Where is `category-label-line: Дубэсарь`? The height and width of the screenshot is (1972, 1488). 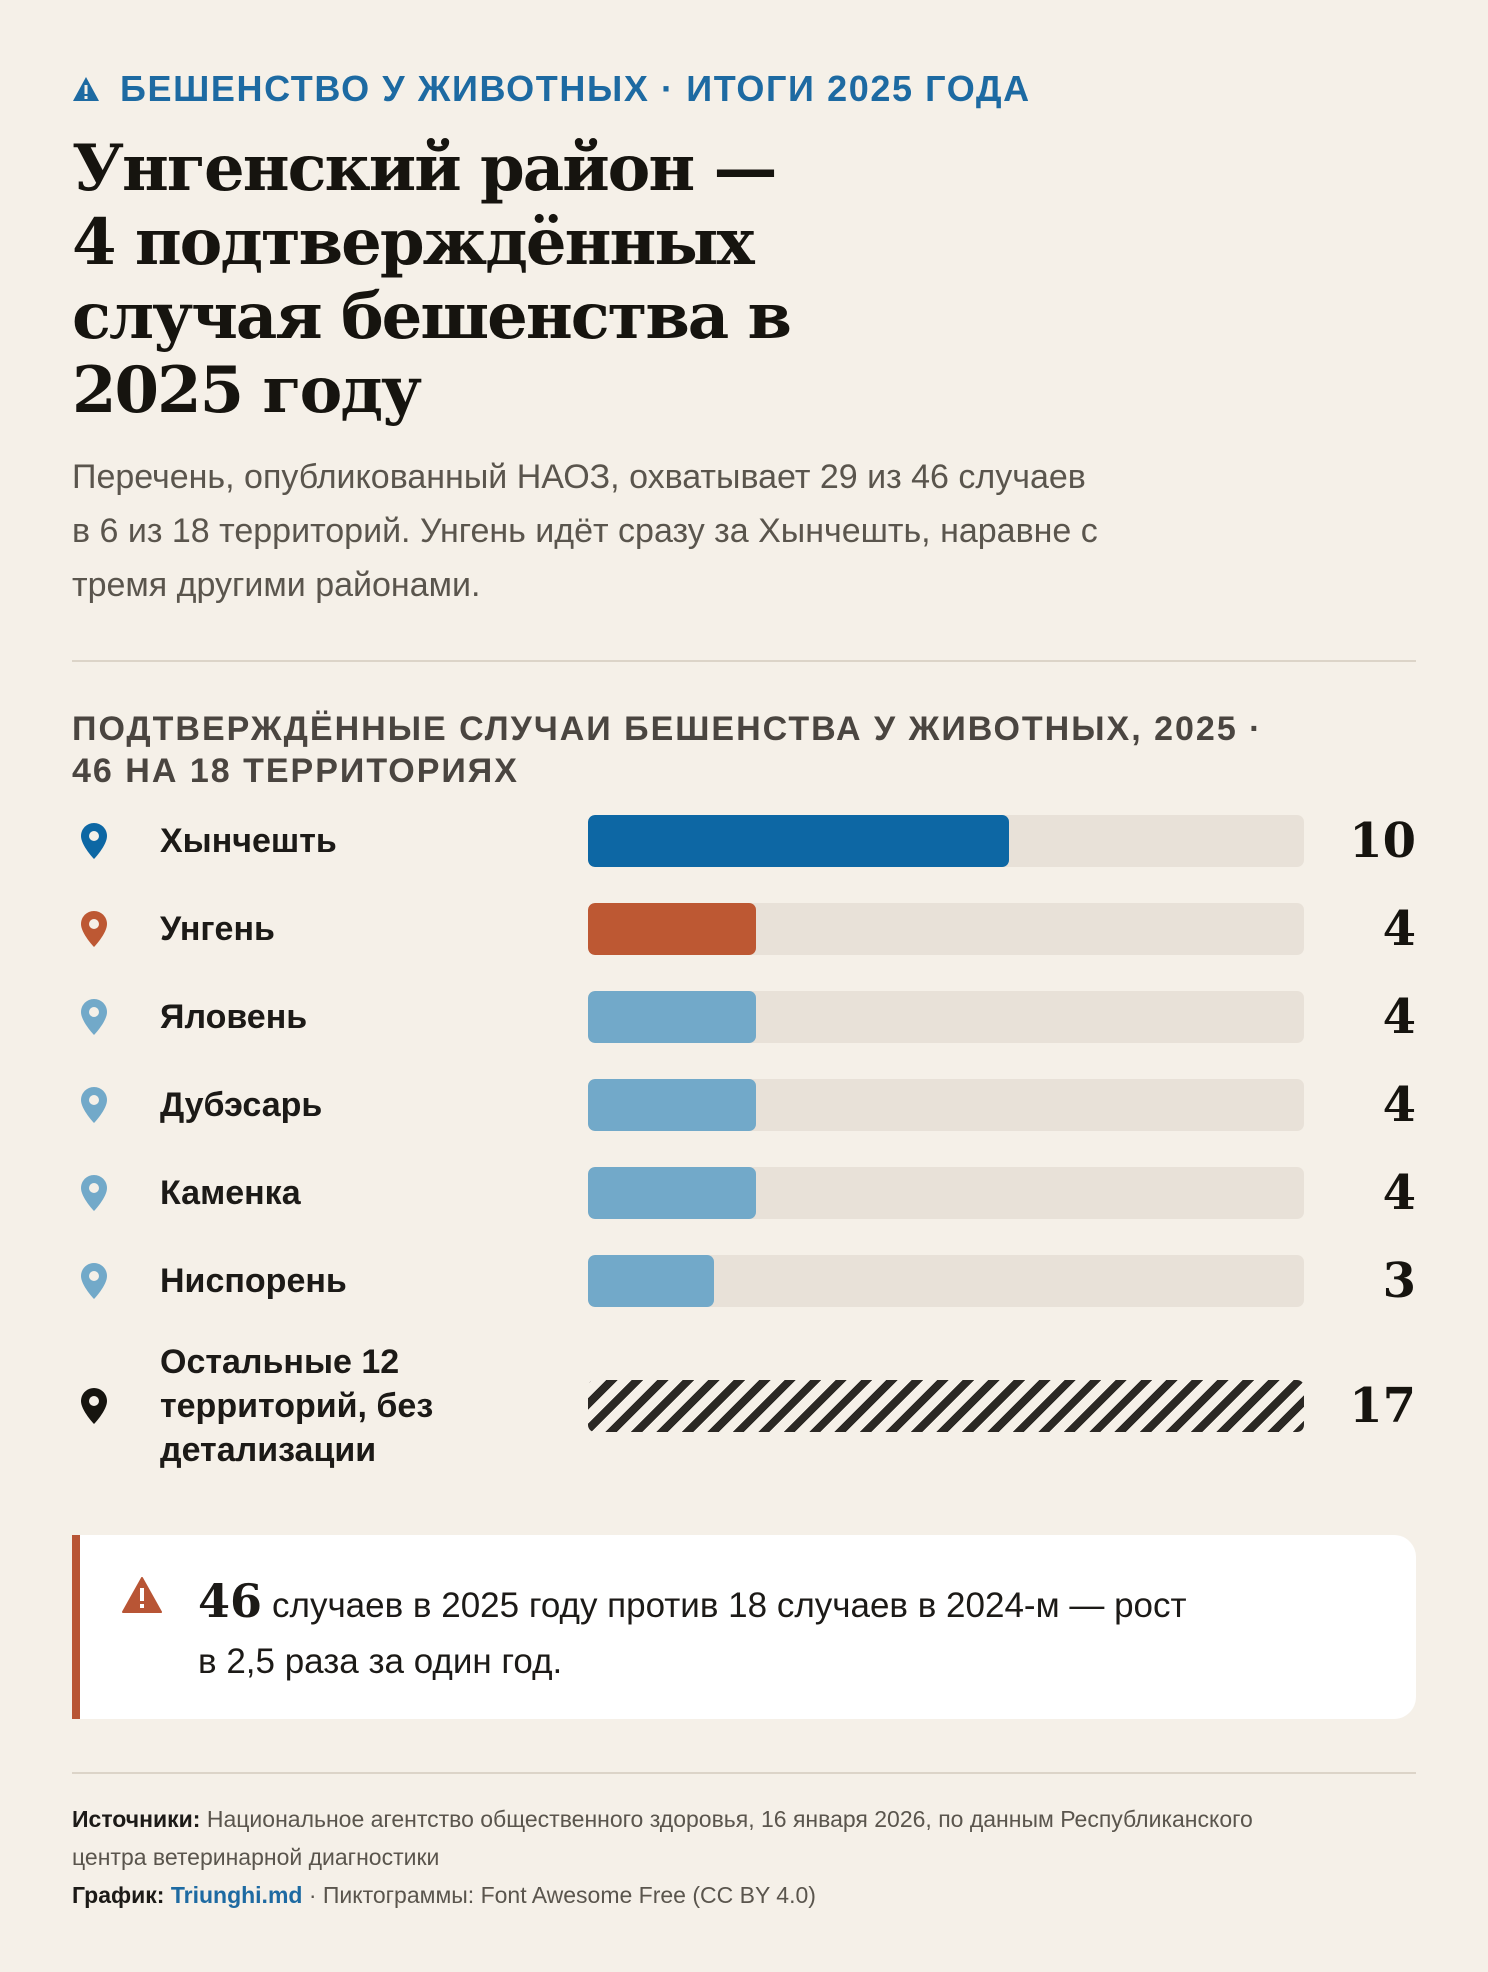
category-label-line: Дубэсарь is located at coordinates (241, 1105).